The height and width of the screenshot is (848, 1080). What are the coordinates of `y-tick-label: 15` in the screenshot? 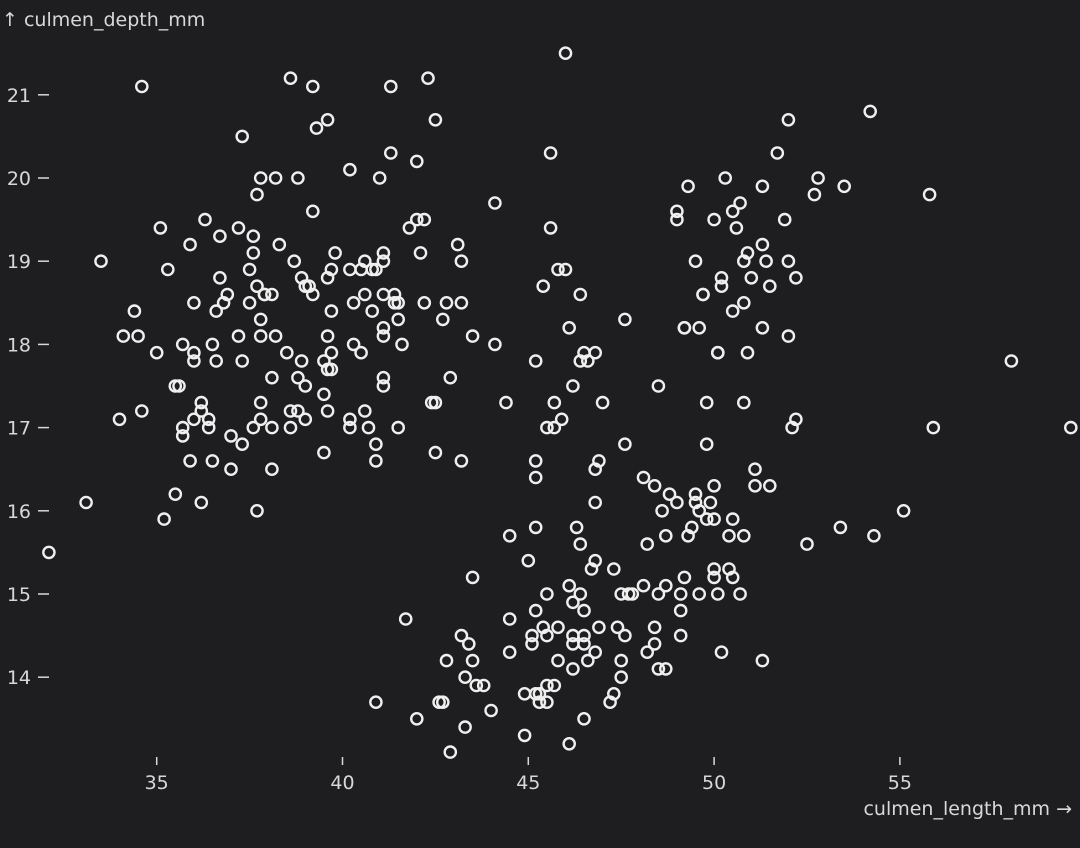 It's located at (19, 595).